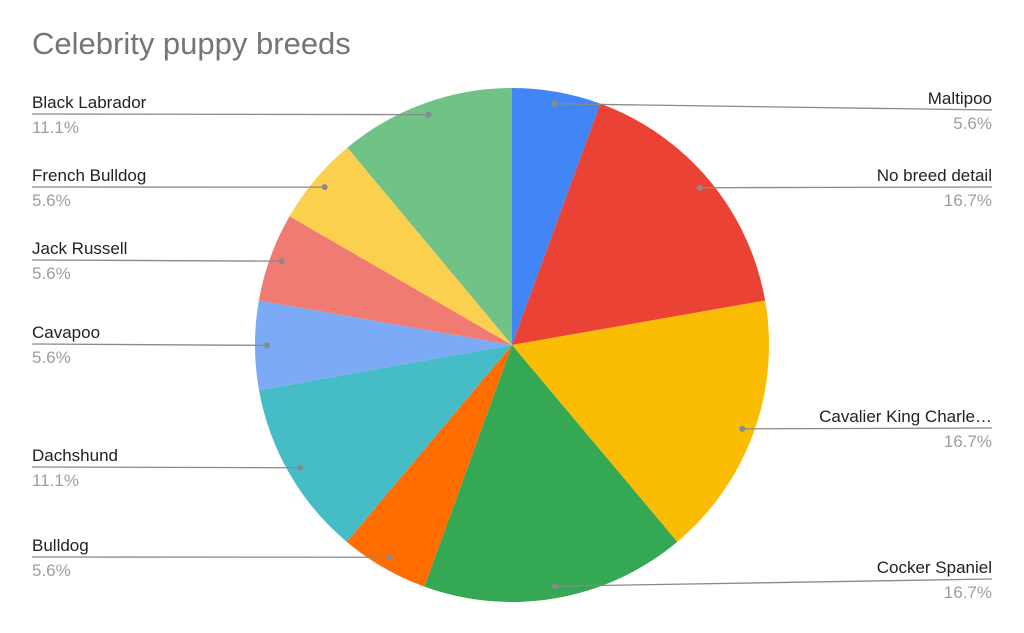 The image size is (1024, 633). Describe the element at coordinates (79, 248) in the screenshot. I see `slice-label: Jack Russell` at that location.